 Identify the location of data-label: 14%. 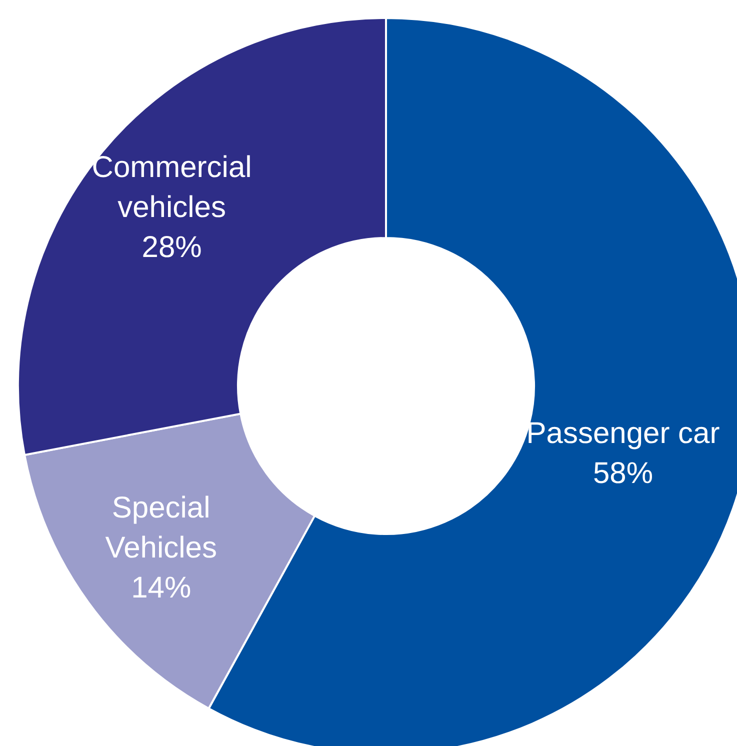
(161, 587).